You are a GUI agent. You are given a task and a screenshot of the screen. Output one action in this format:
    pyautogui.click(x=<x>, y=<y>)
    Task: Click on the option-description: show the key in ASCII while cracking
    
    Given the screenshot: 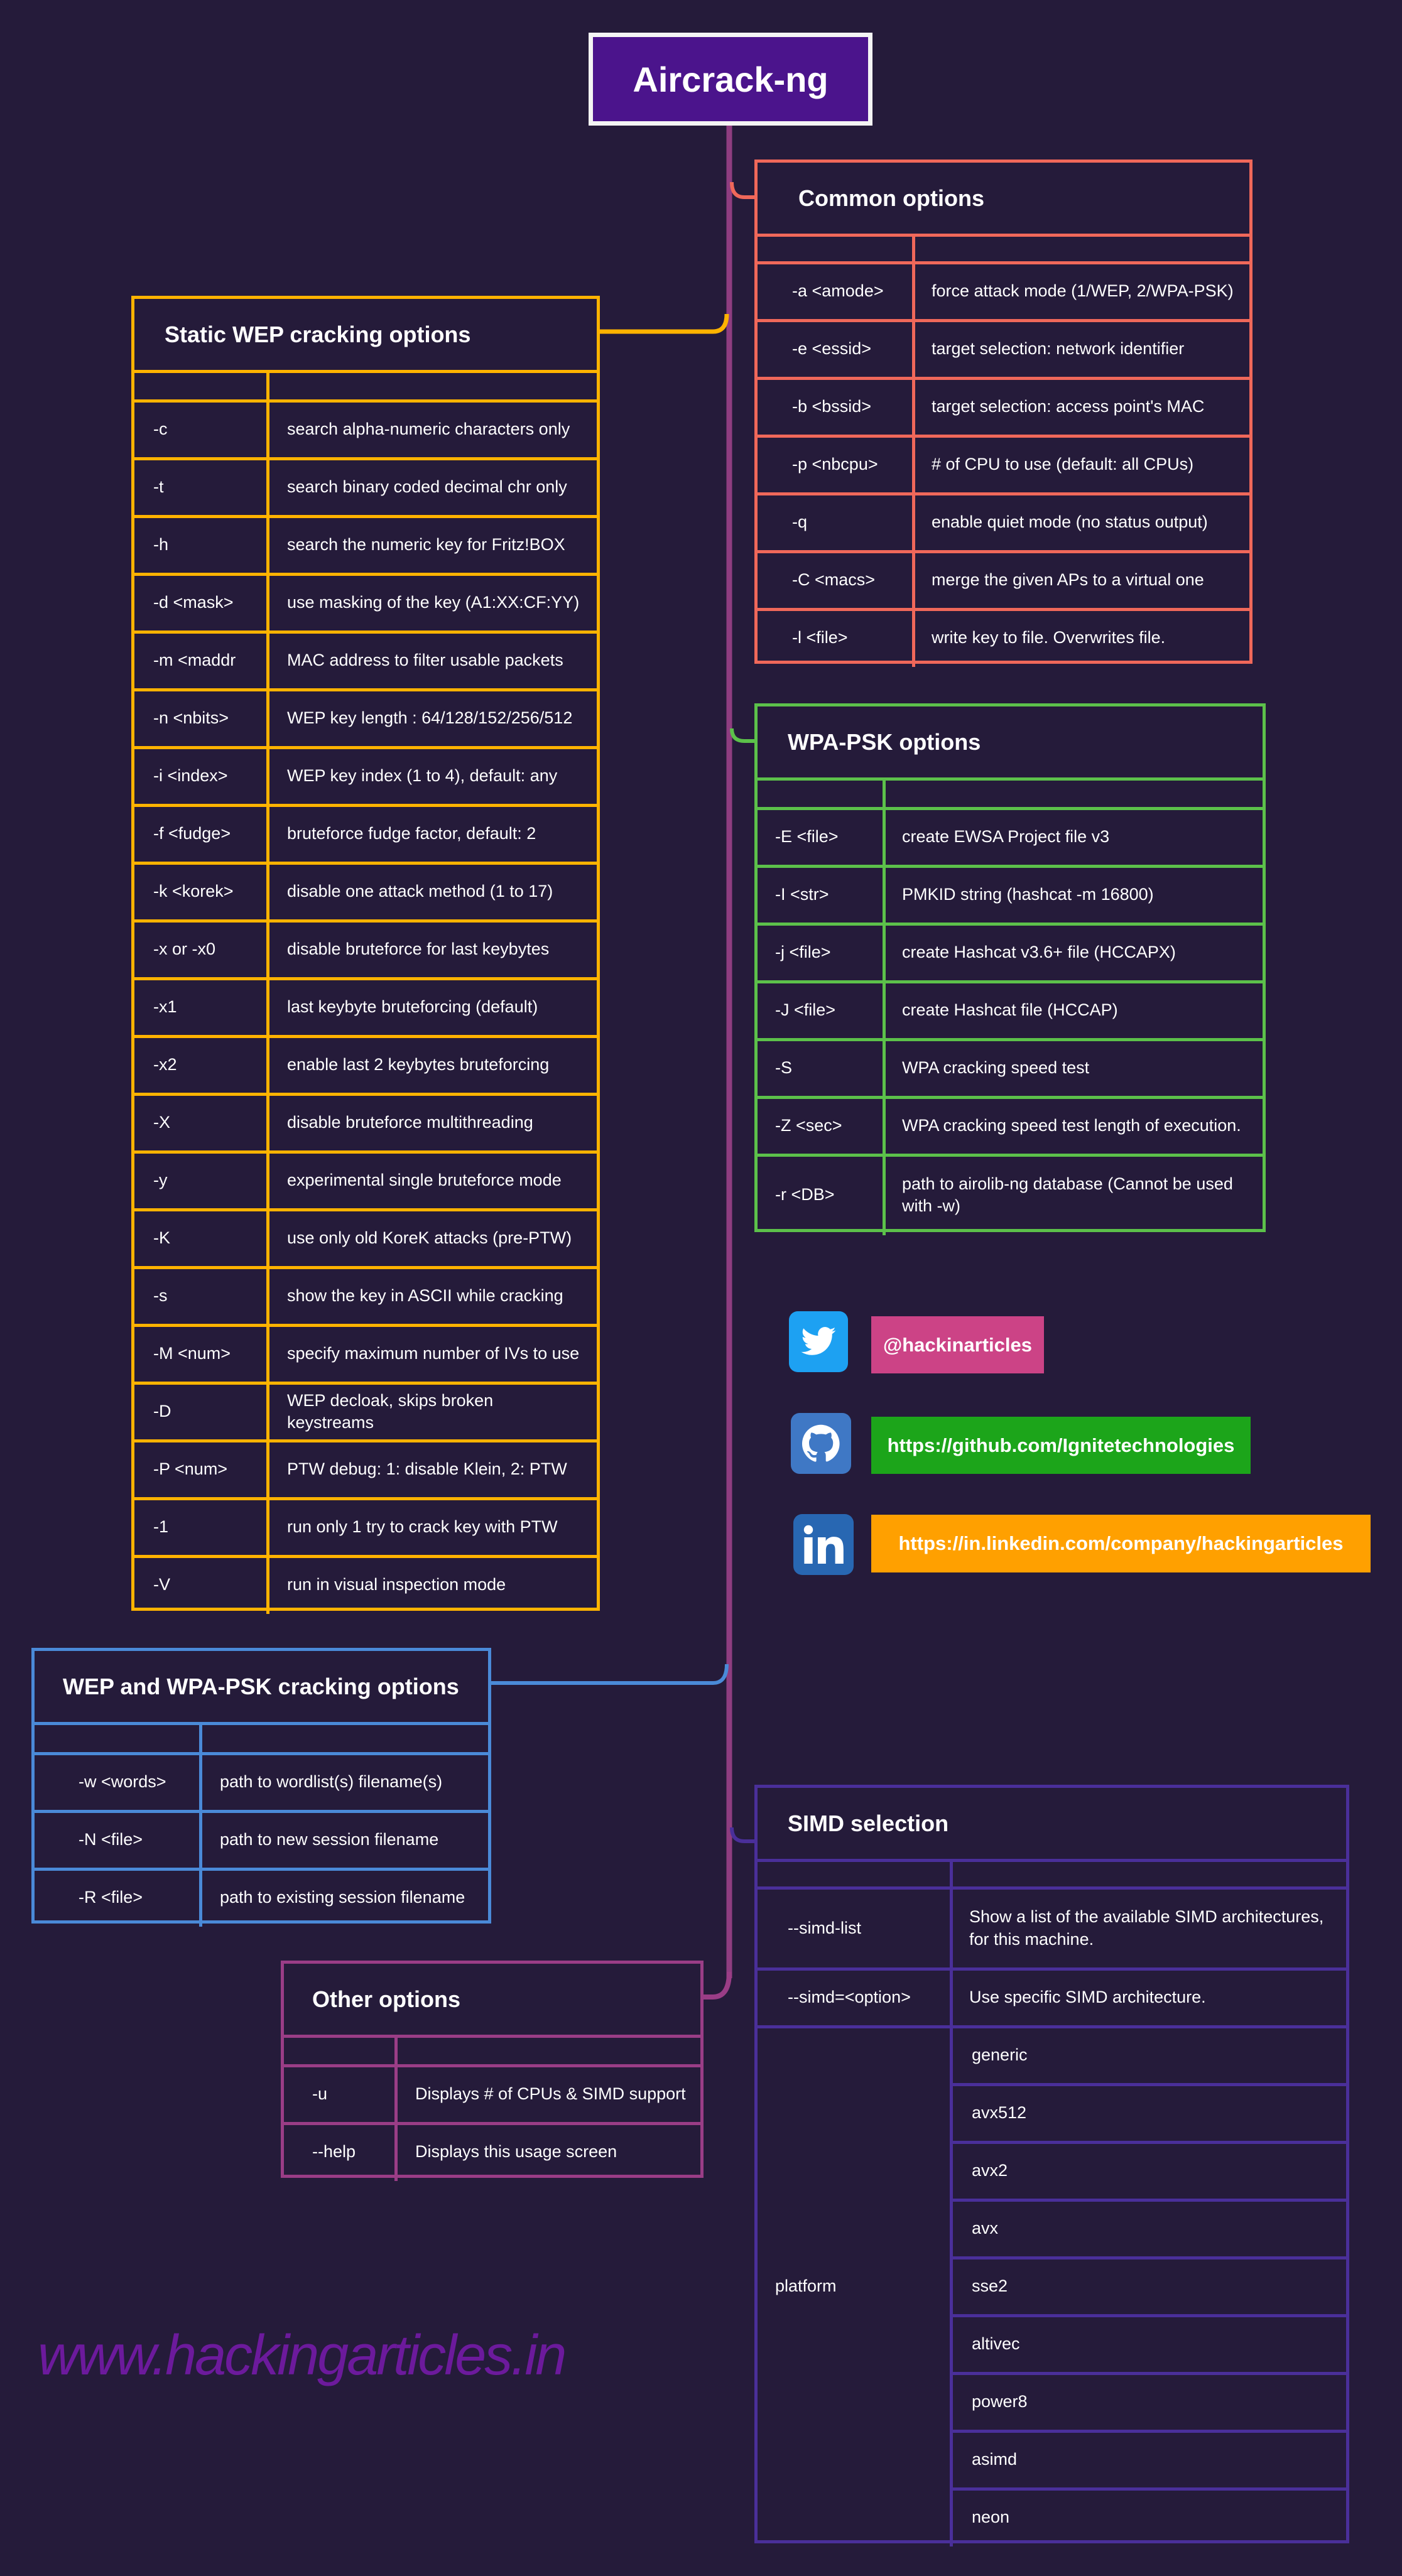 What is the action you would take?
    pyautogui.click(x=425, y=1296)
    